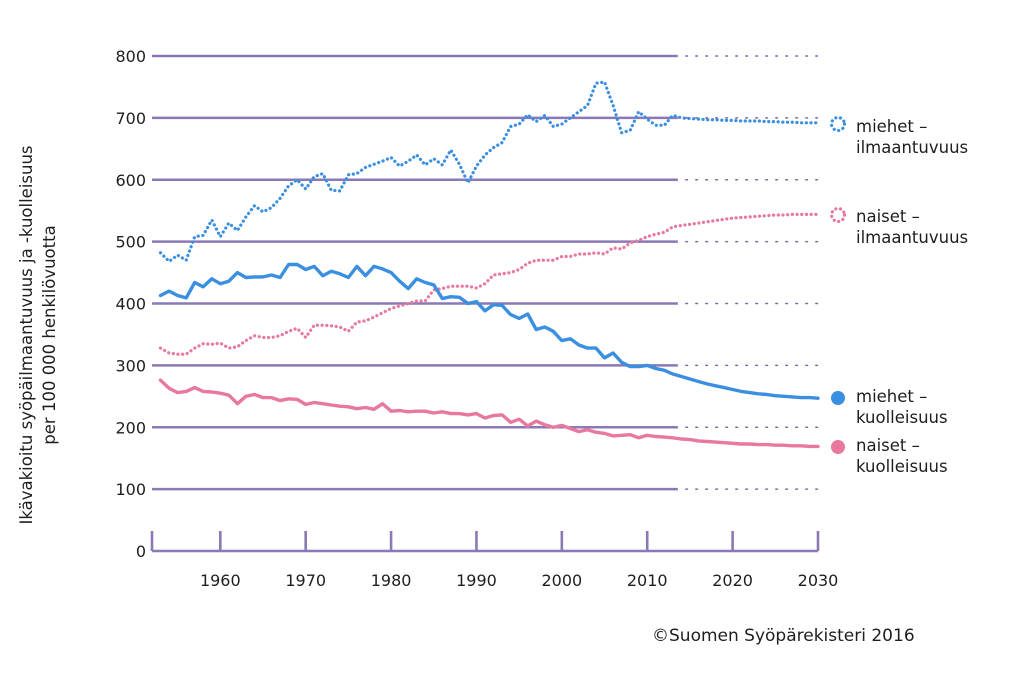 This screenshot has height=675, width=1024. I want to click on y-tick-label: 100, so click(130, 489).